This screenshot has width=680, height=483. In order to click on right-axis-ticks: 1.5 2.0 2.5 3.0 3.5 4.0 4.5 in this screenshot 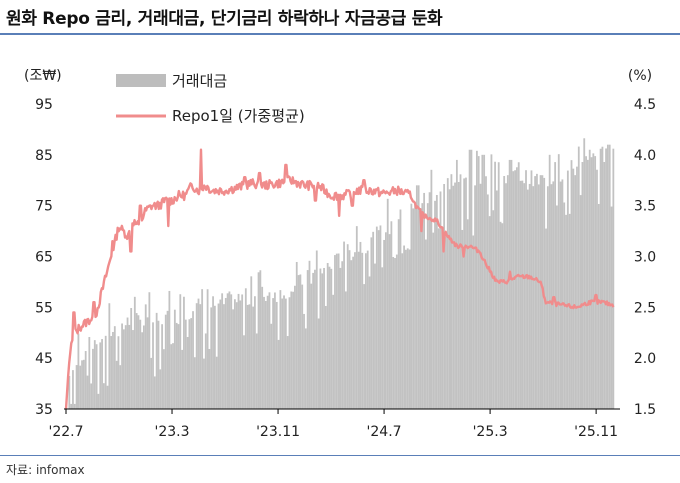, I will do `click(645, 257)`.